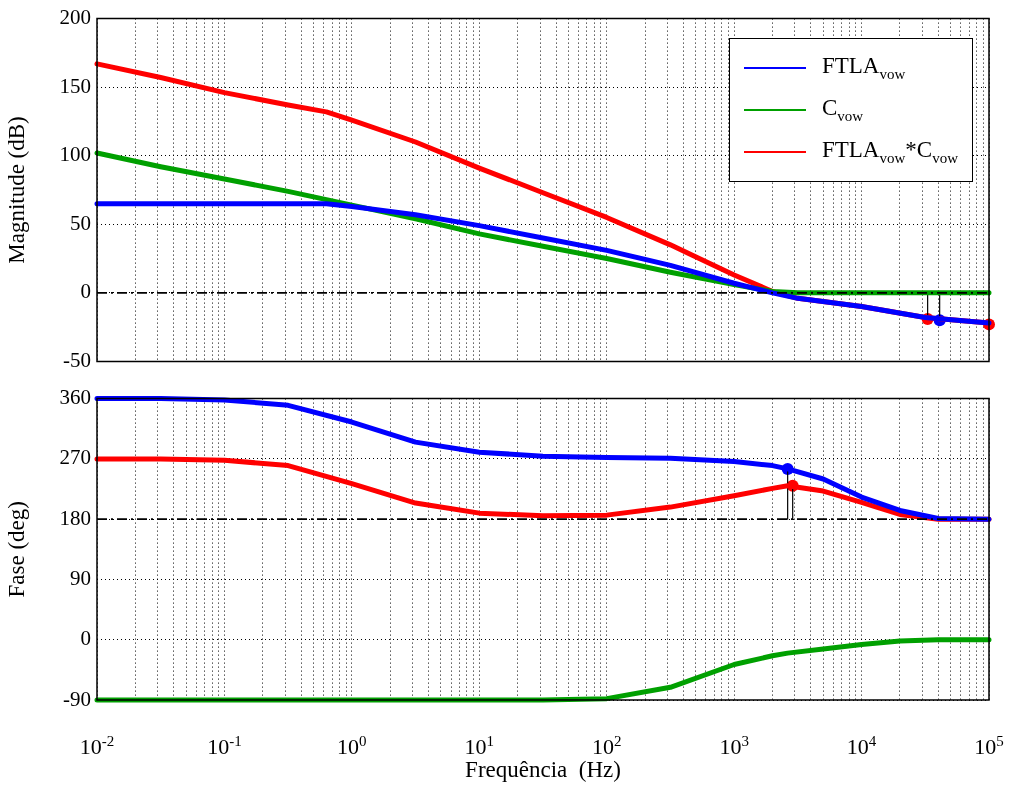 The image size is (1013, 789). Describe the element at coordinates (889, 152) in the screenshot. I see `legend-label: FTLA$_{vow}$*C$_{vow}$` at that location.